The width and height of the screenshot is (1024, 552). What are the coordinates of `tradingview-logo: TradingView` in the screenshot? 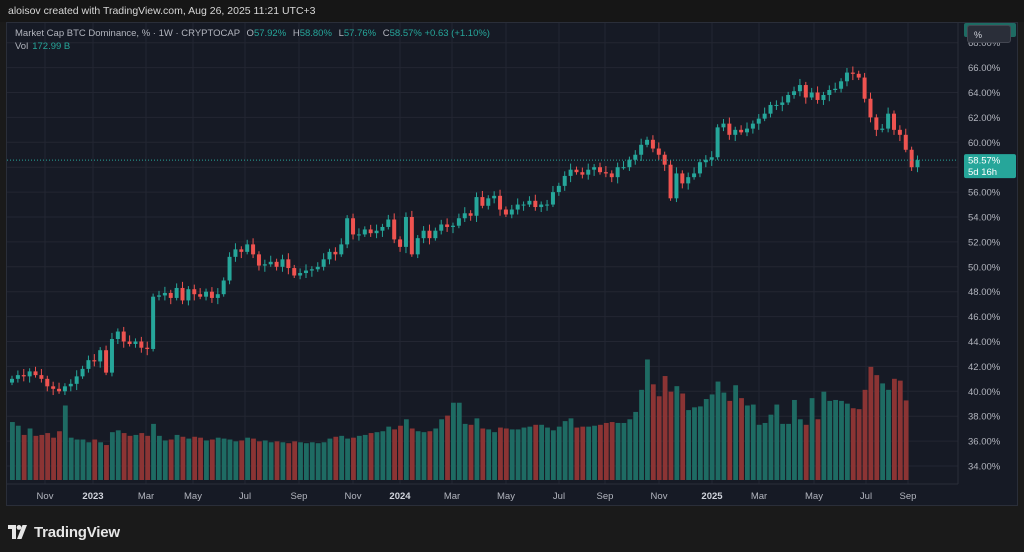 It's located at (64, 532).